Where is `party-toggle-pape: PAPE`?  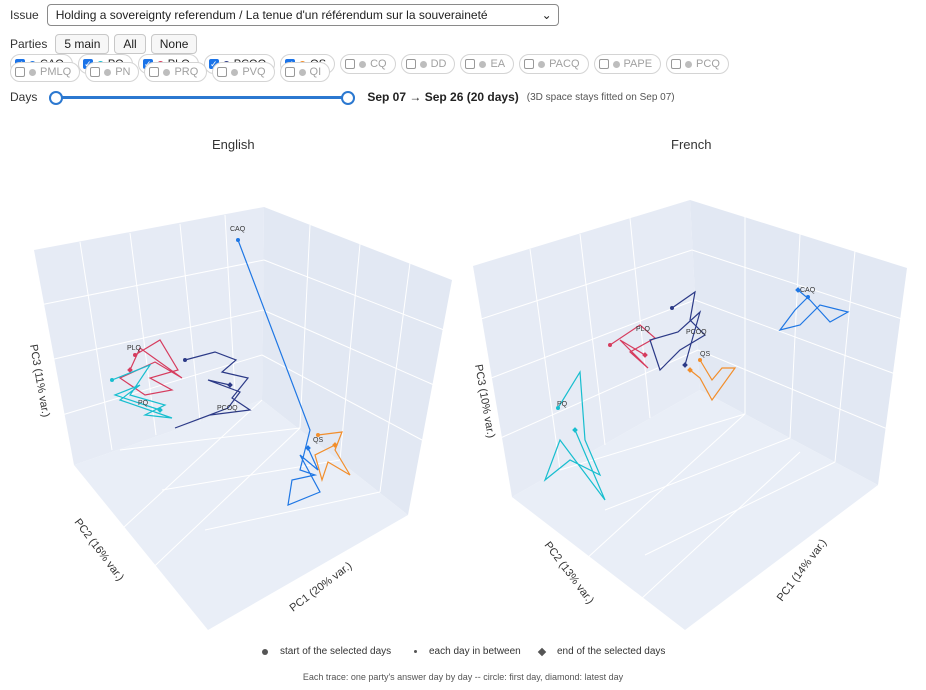
party-toggle-pape: PAPE is located at coordinates (627, 64).